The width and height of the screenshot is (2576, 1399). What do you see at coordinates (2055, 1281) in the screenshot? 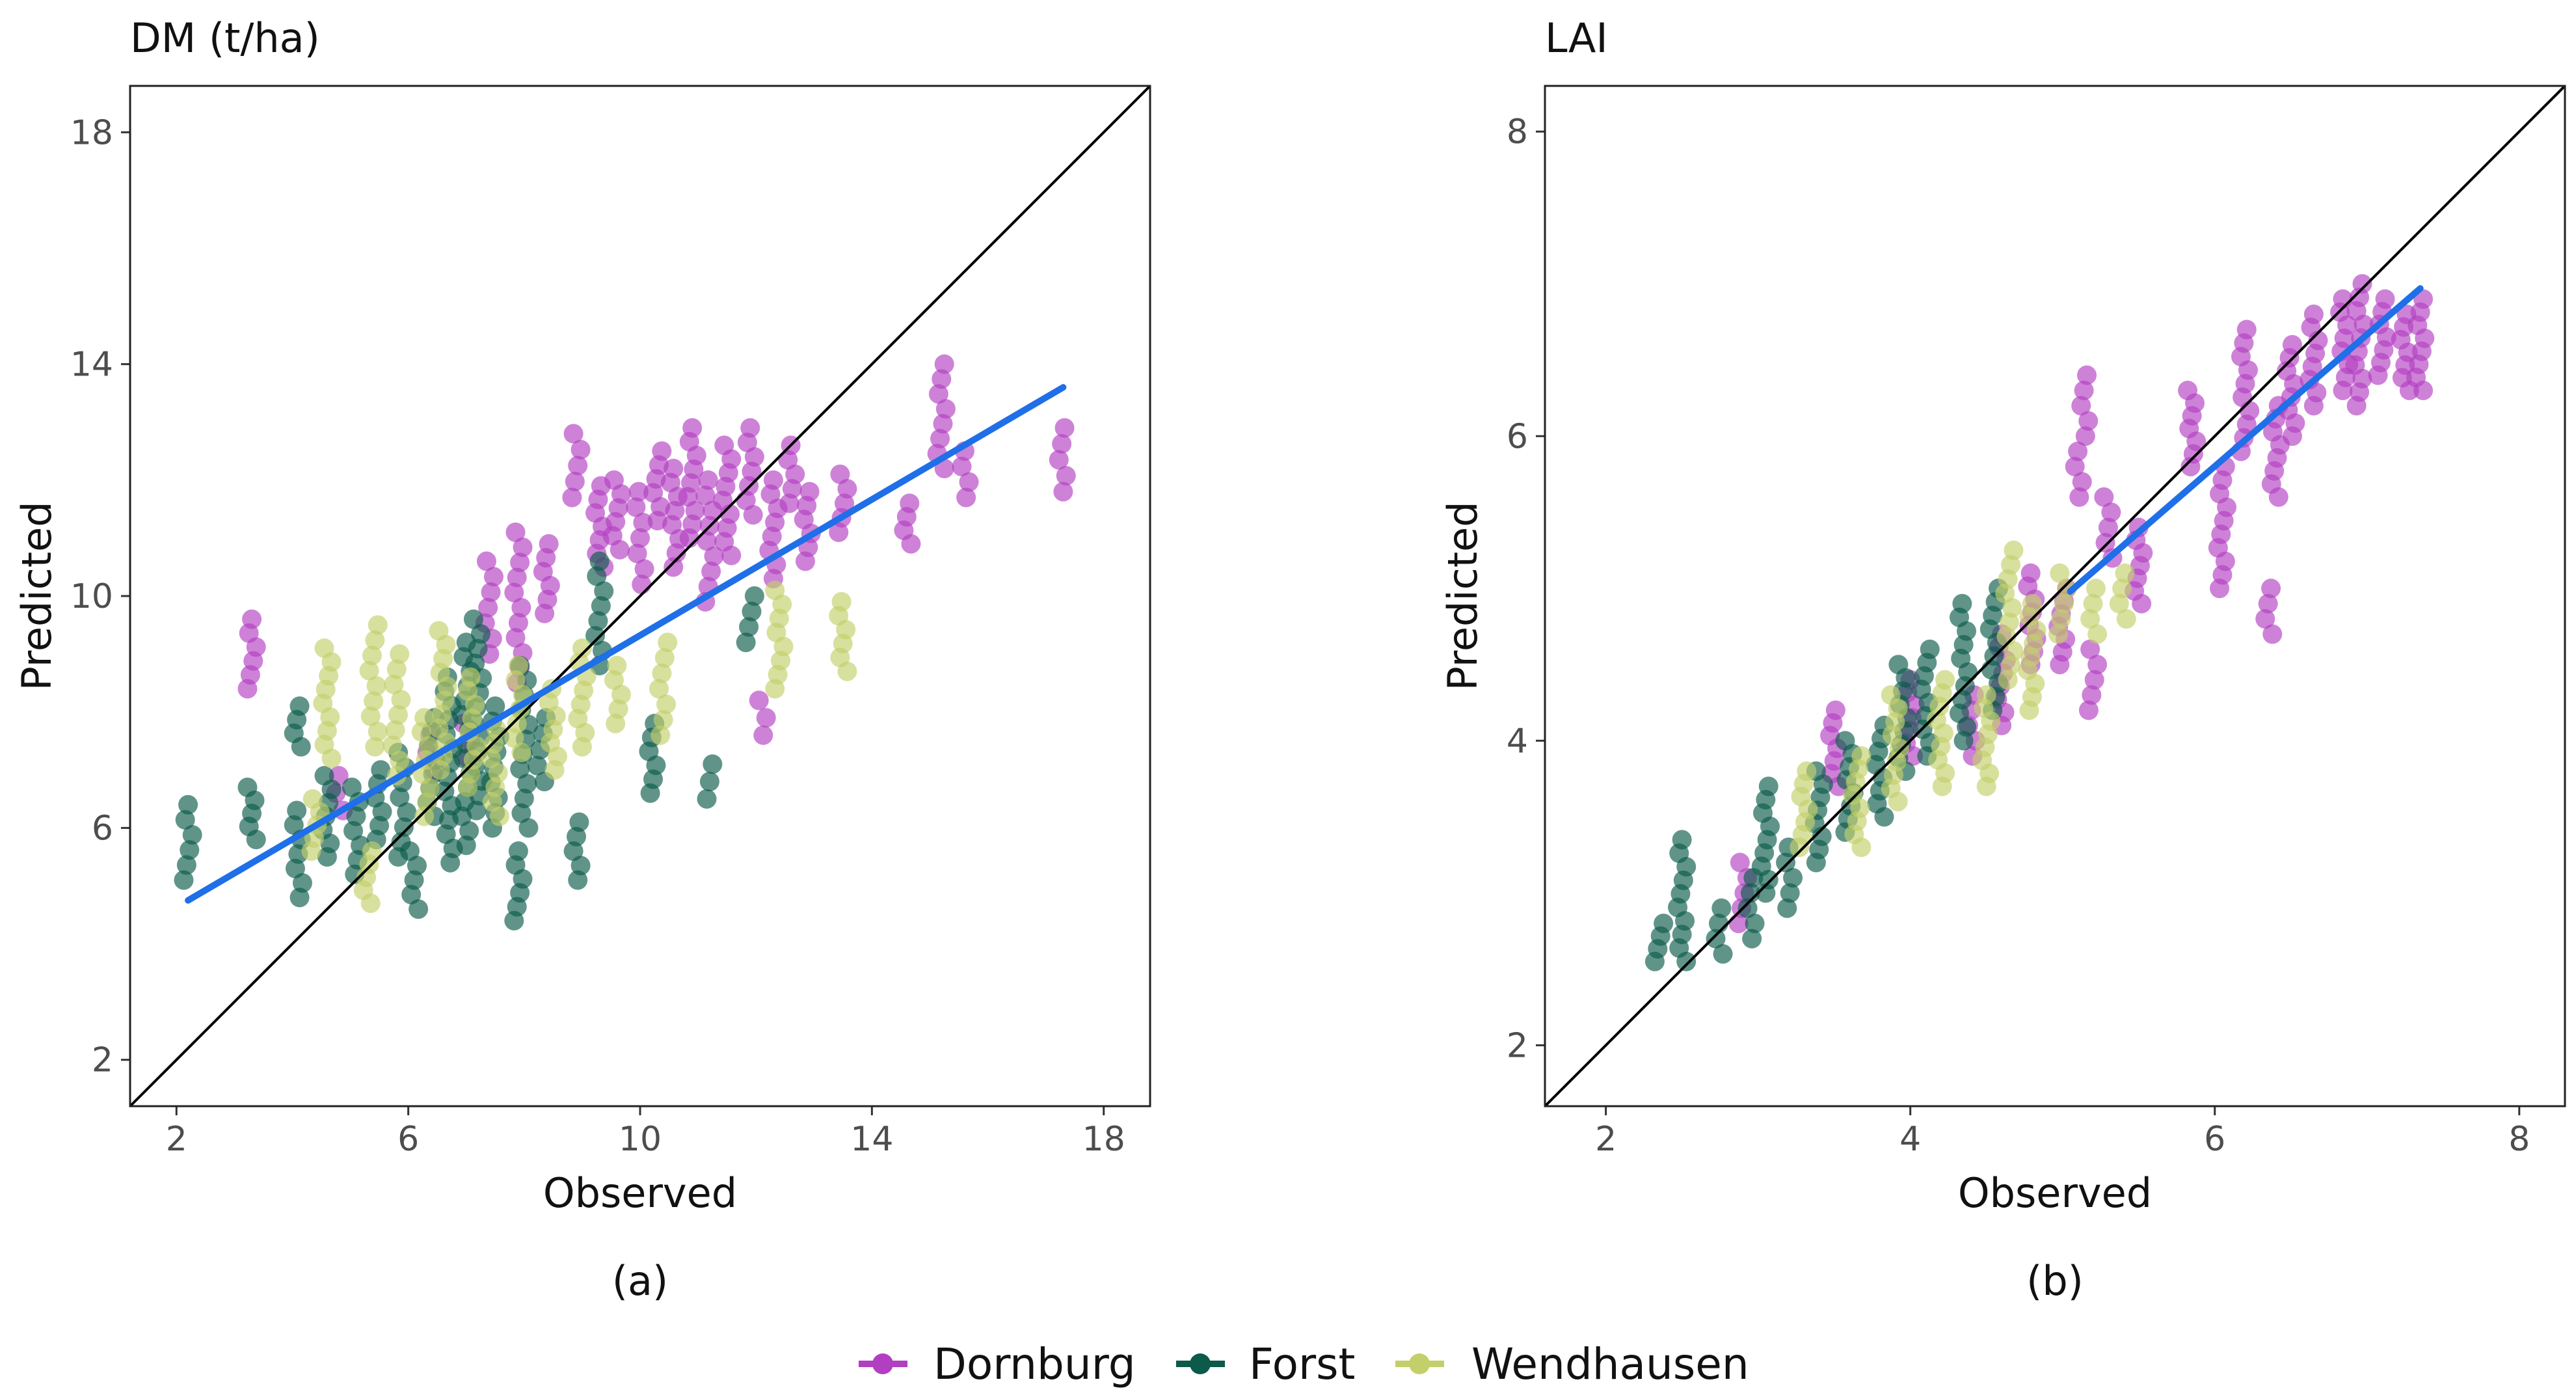
I see `panel-b-caption: (b)` at bounding box center [2055, 1281].